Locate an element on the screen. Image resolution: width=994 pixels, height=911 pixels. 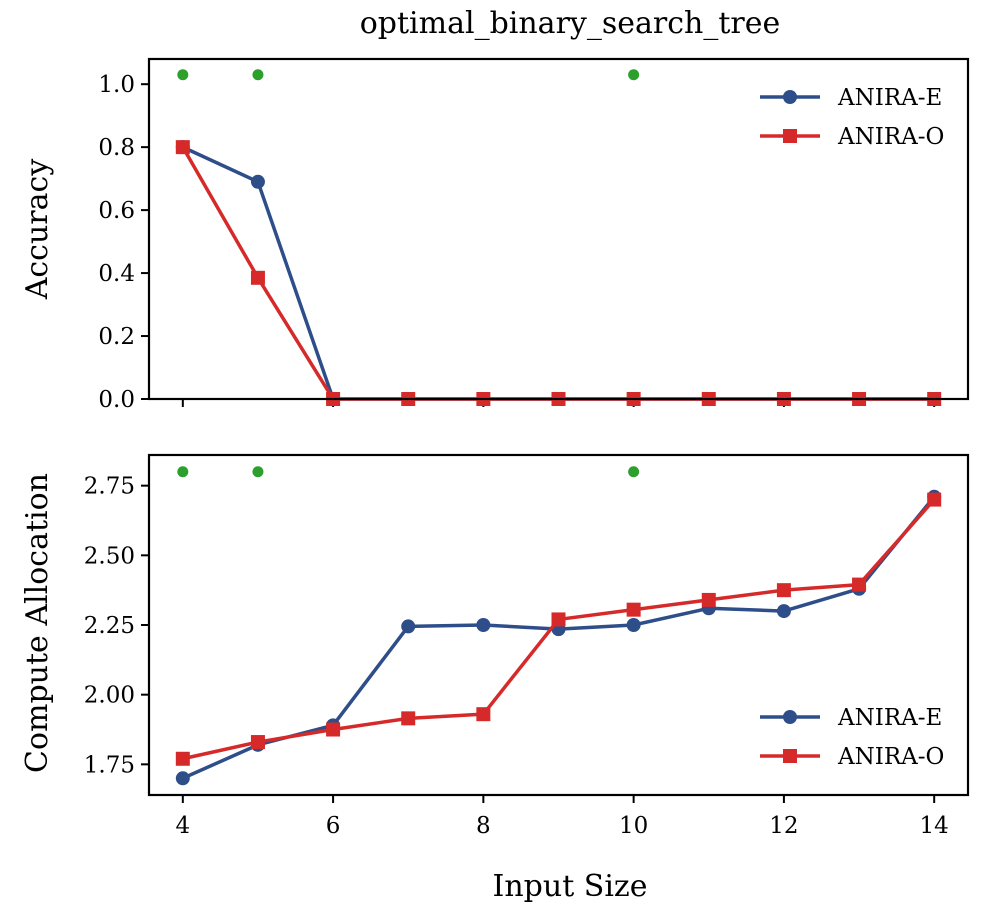
y-tick-label: 1.75 is located at coordinates (109, 765).